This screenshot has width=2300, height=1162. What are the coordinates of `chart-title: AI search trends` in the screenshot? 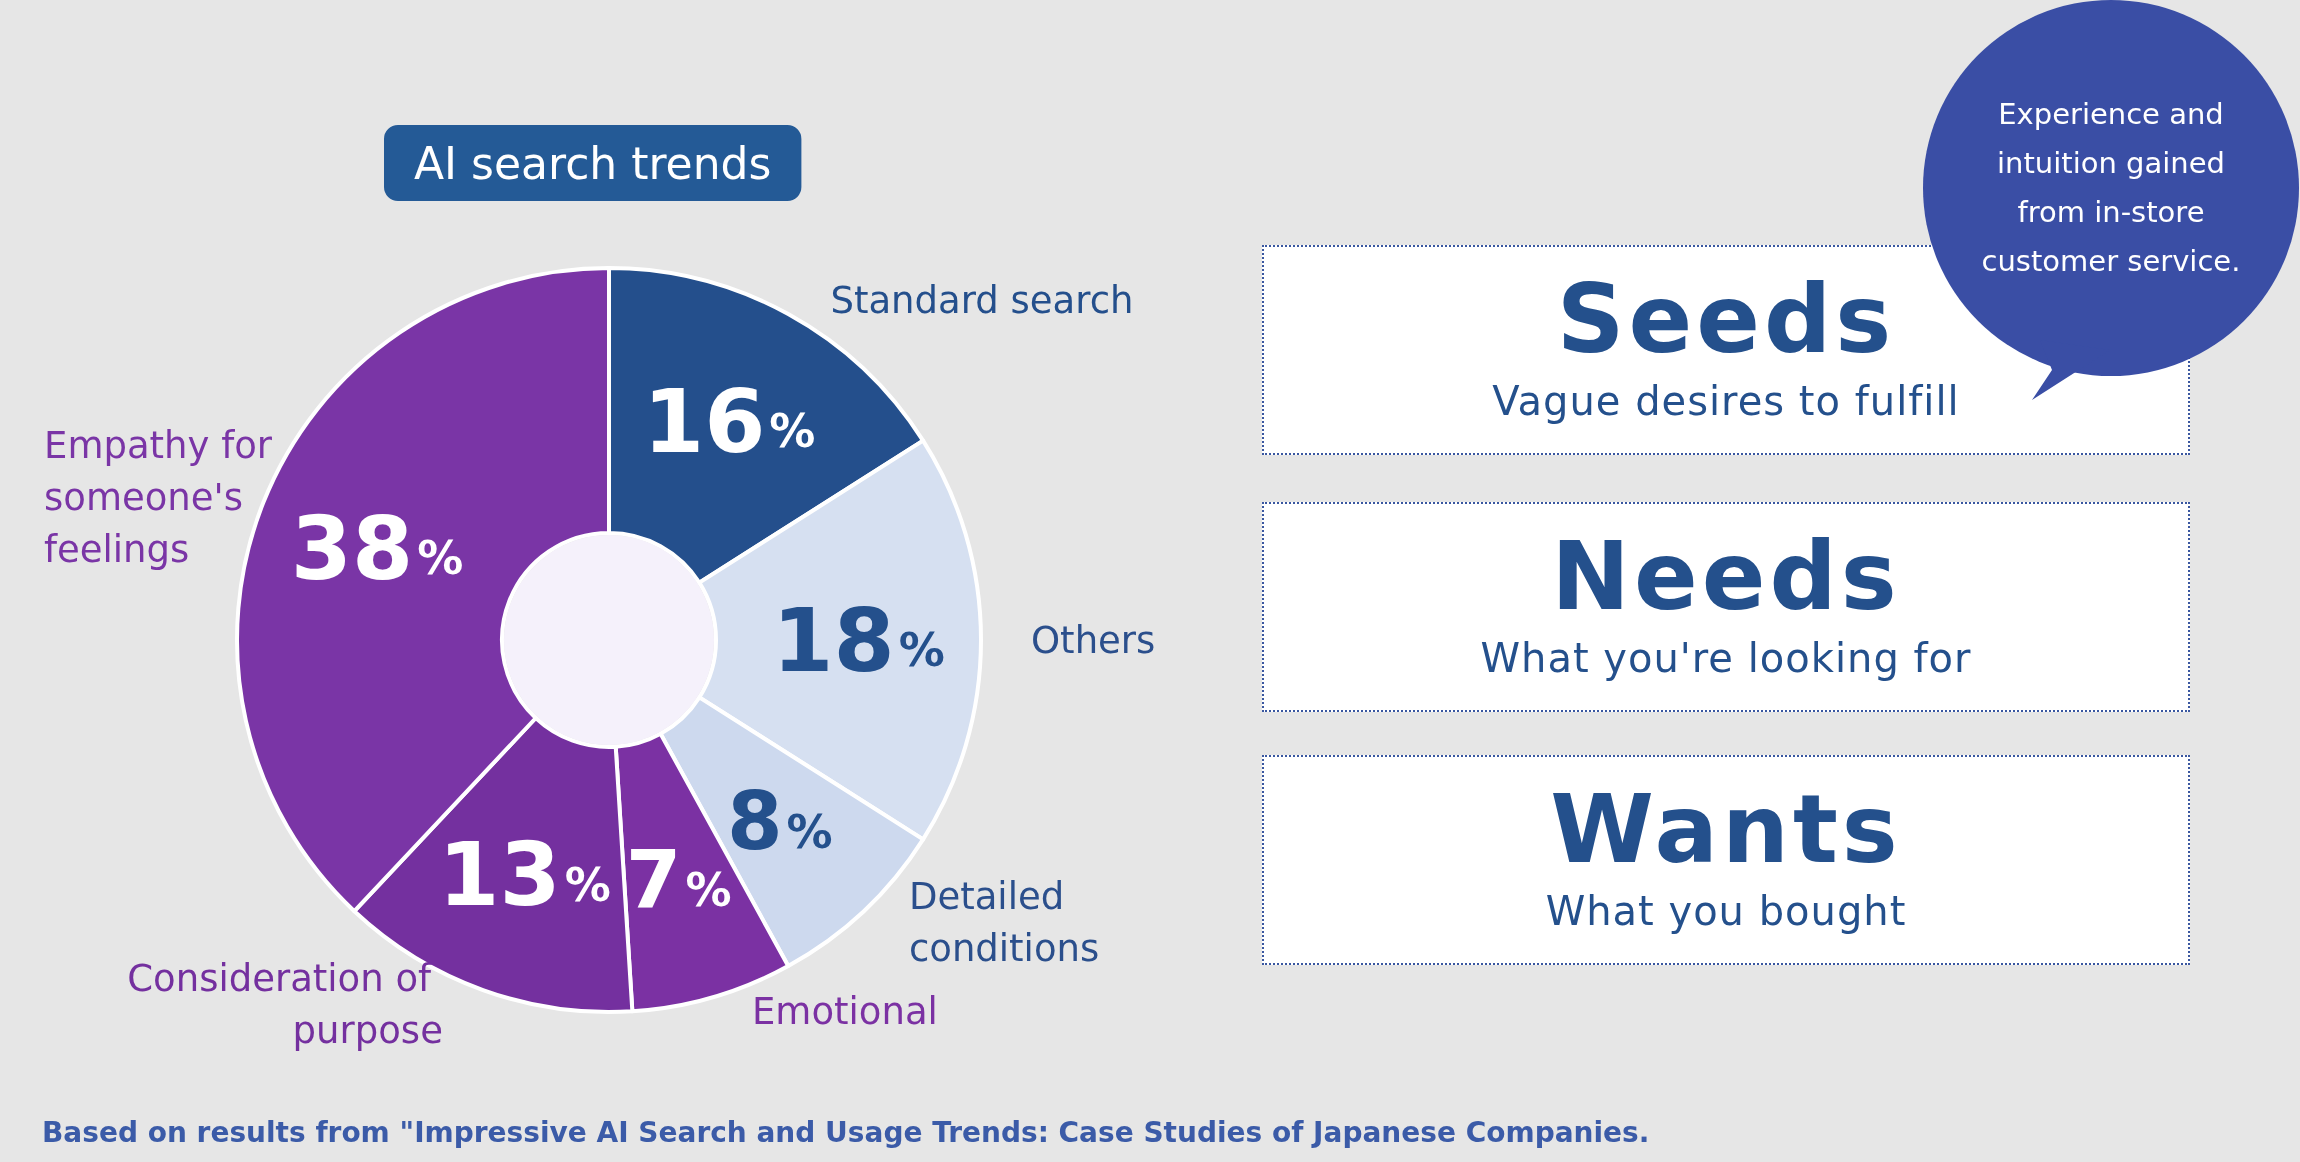 It's located at (593, 163).